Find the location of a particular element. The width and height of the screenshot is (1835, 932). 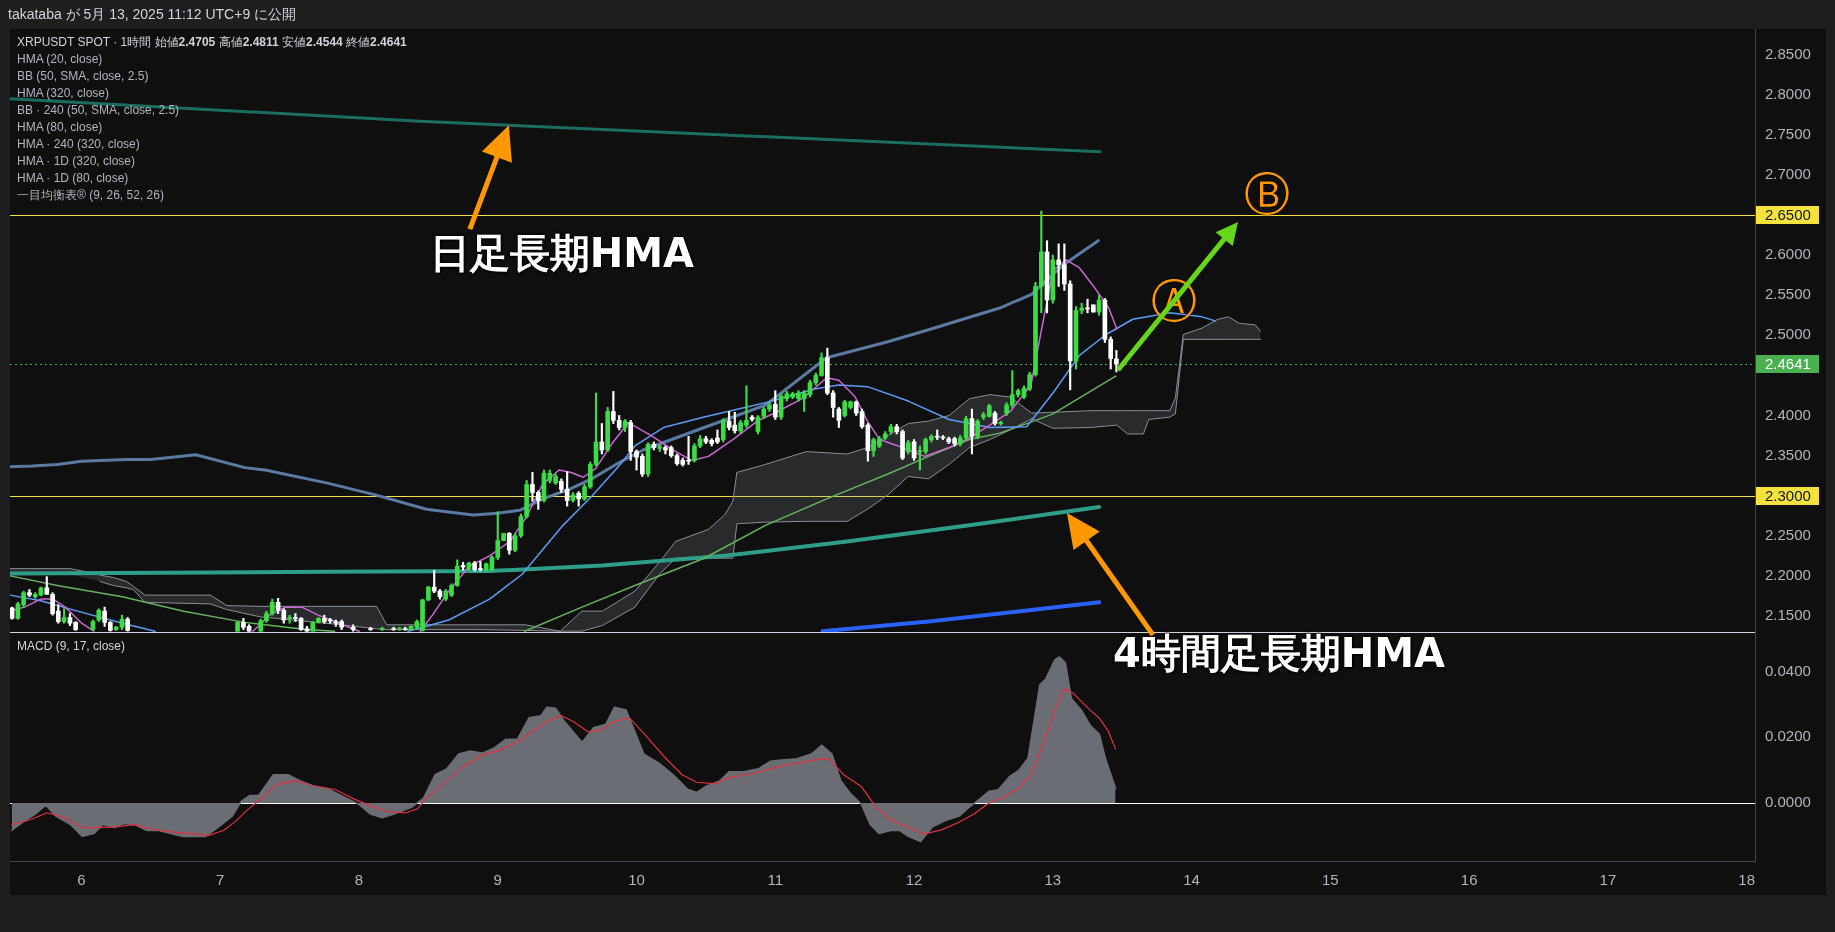

y-tick-label: 2.2500 is located at coordinates (1788, 534).